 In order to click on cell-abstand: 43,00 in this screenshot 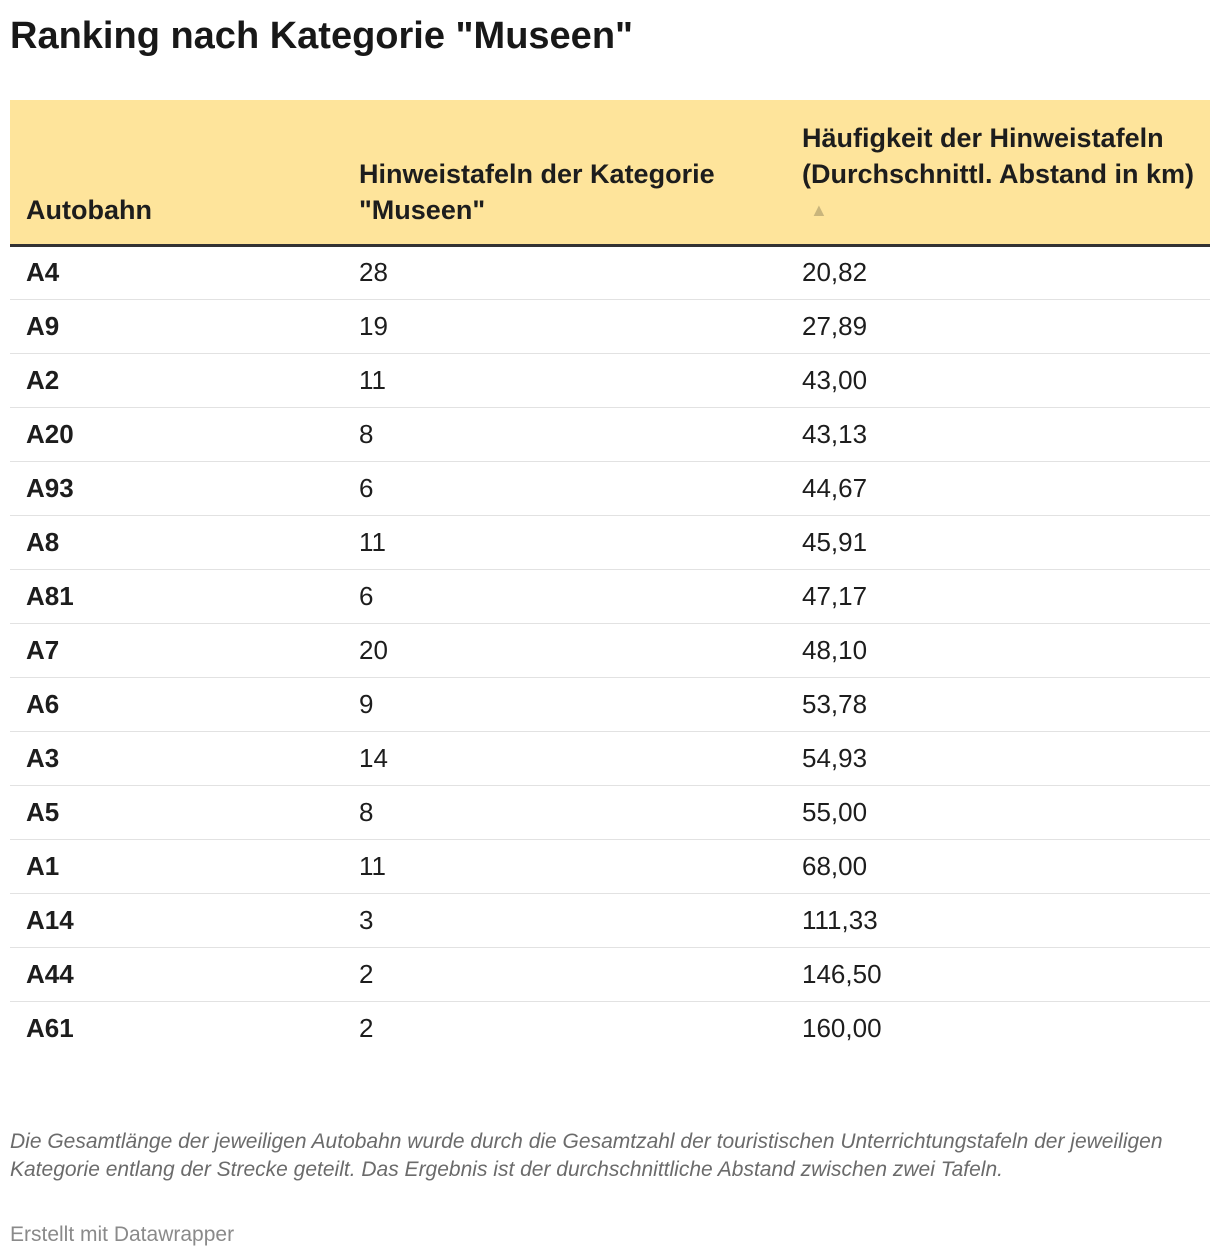, I will do `click(998, 380)`.